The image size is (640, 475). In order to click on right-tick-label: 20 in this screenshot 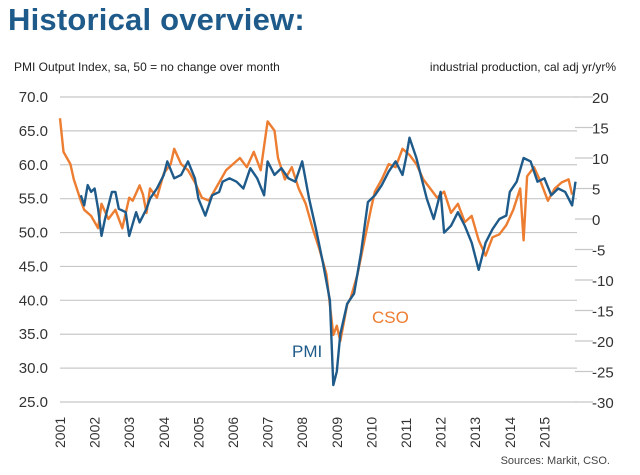, I will do `click(600, 98)`.